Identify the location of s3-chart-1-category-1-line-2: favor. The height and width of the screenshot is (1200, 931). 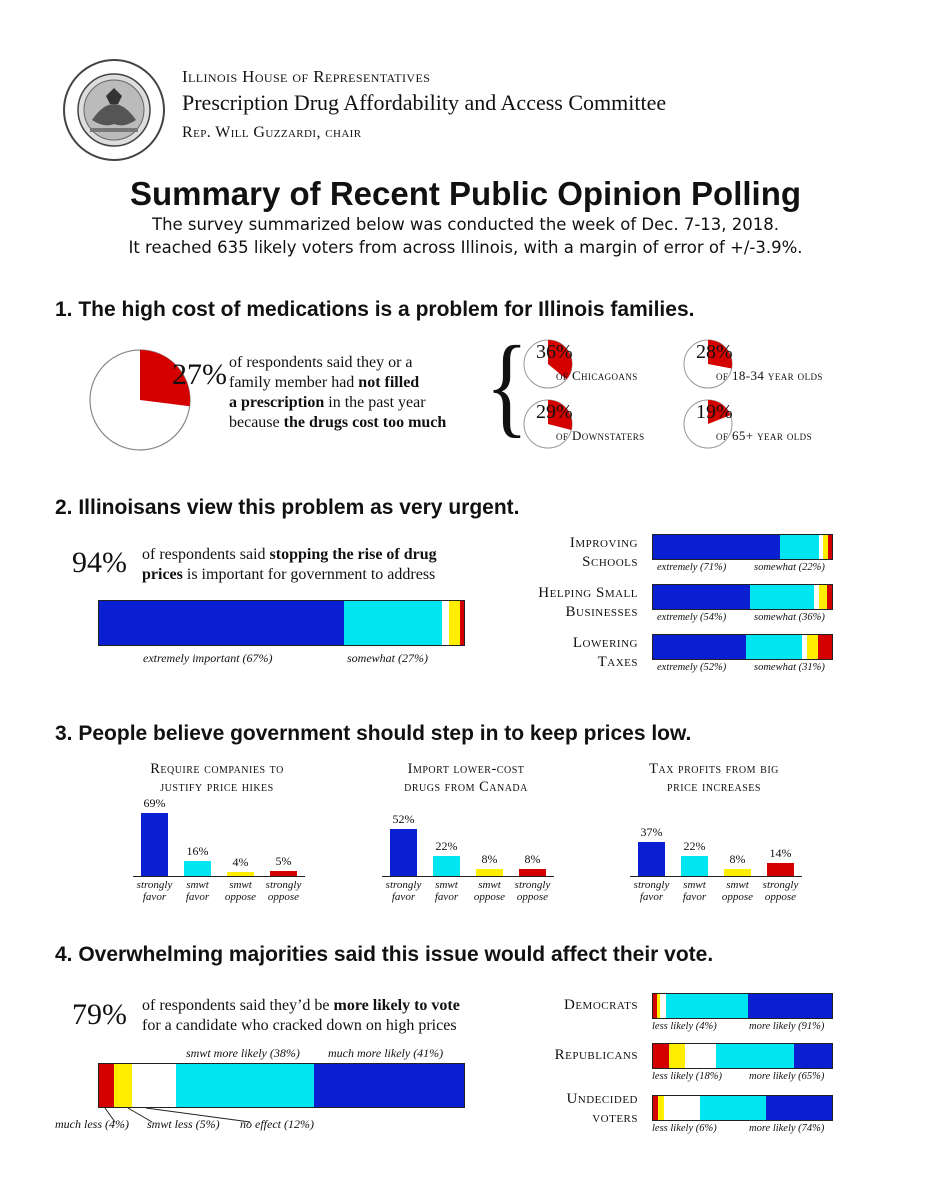
(154, 897).